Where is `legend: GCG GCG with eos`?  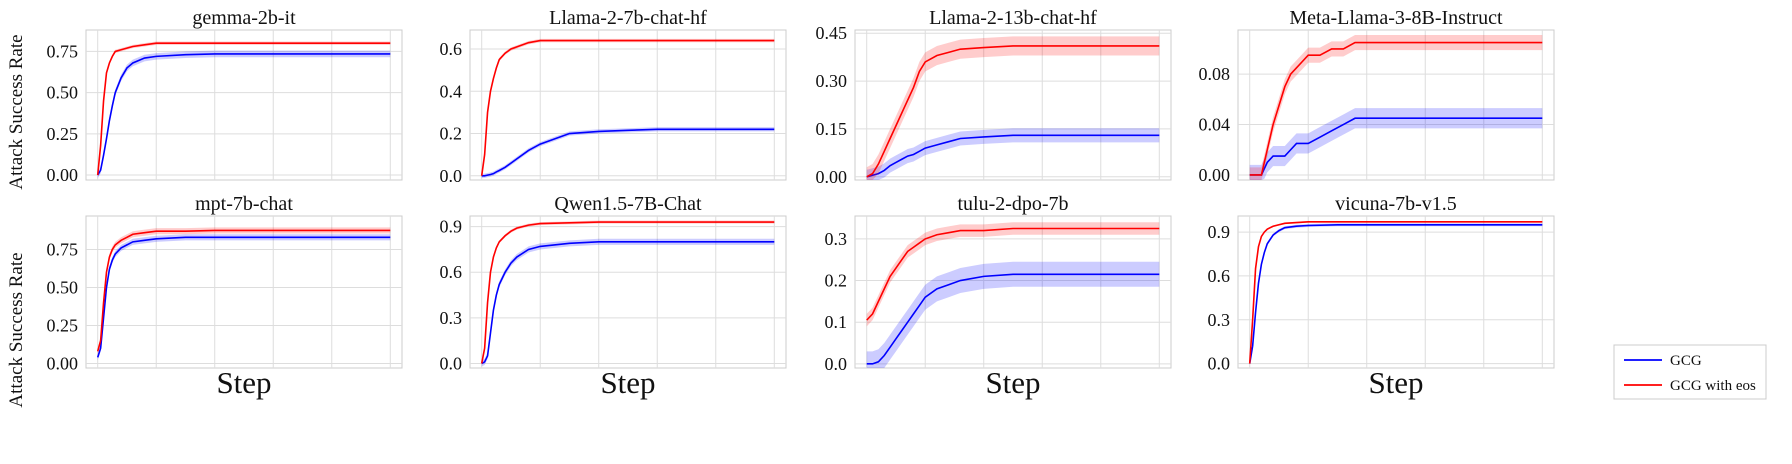
legend: GCG GCG with eos is located at coordinates (1690, 372).